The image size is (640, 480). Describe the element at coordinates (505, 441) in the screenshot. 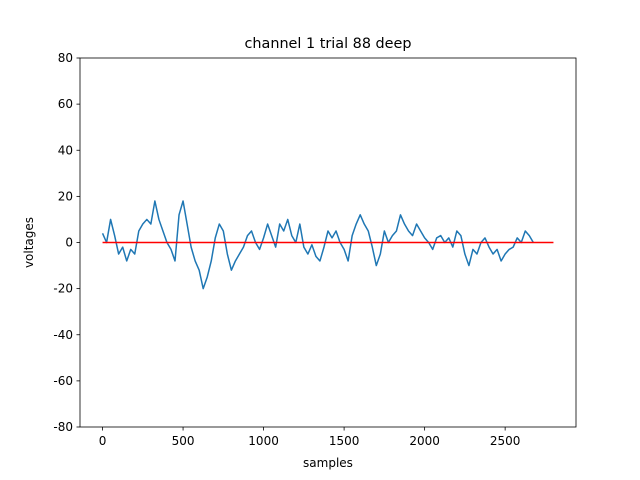

I see `x-tick-label: 2500` at that location.